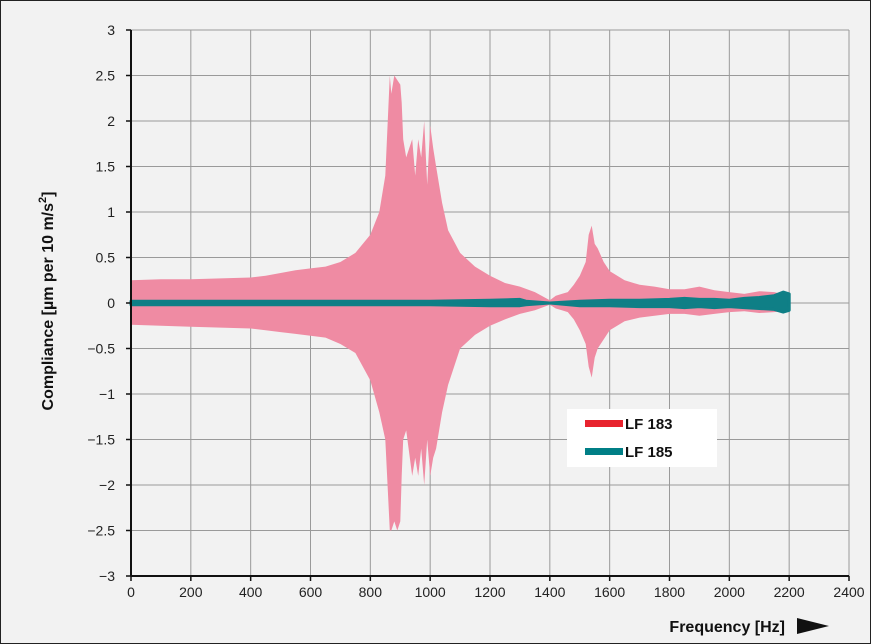  Describe the element at coordinates (848, 592) in the screenshot. I see `x-tick-label-12: 2400` at that location.